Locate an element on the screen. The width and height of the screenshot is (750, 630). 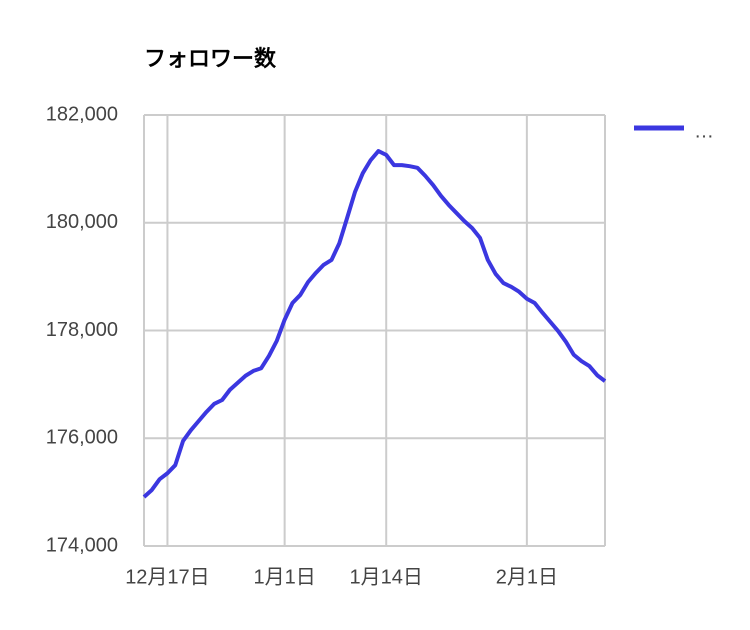
x-tick-label: 12月17日 is located at coordinates (167, 577).